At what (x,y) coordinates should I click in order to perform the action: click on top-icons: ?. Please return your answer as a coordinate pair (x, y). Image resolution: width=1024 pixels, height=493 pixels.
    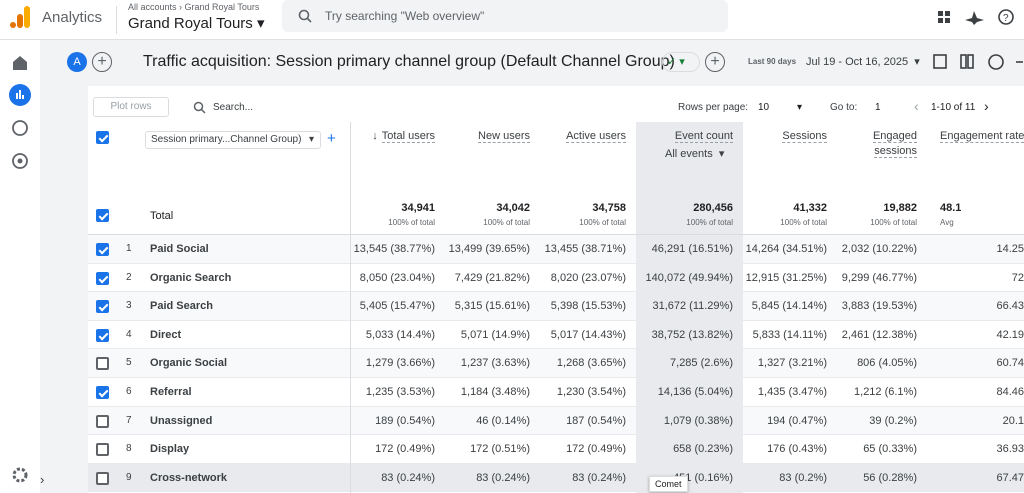
    Looking at the image, I should click on (976, 17).